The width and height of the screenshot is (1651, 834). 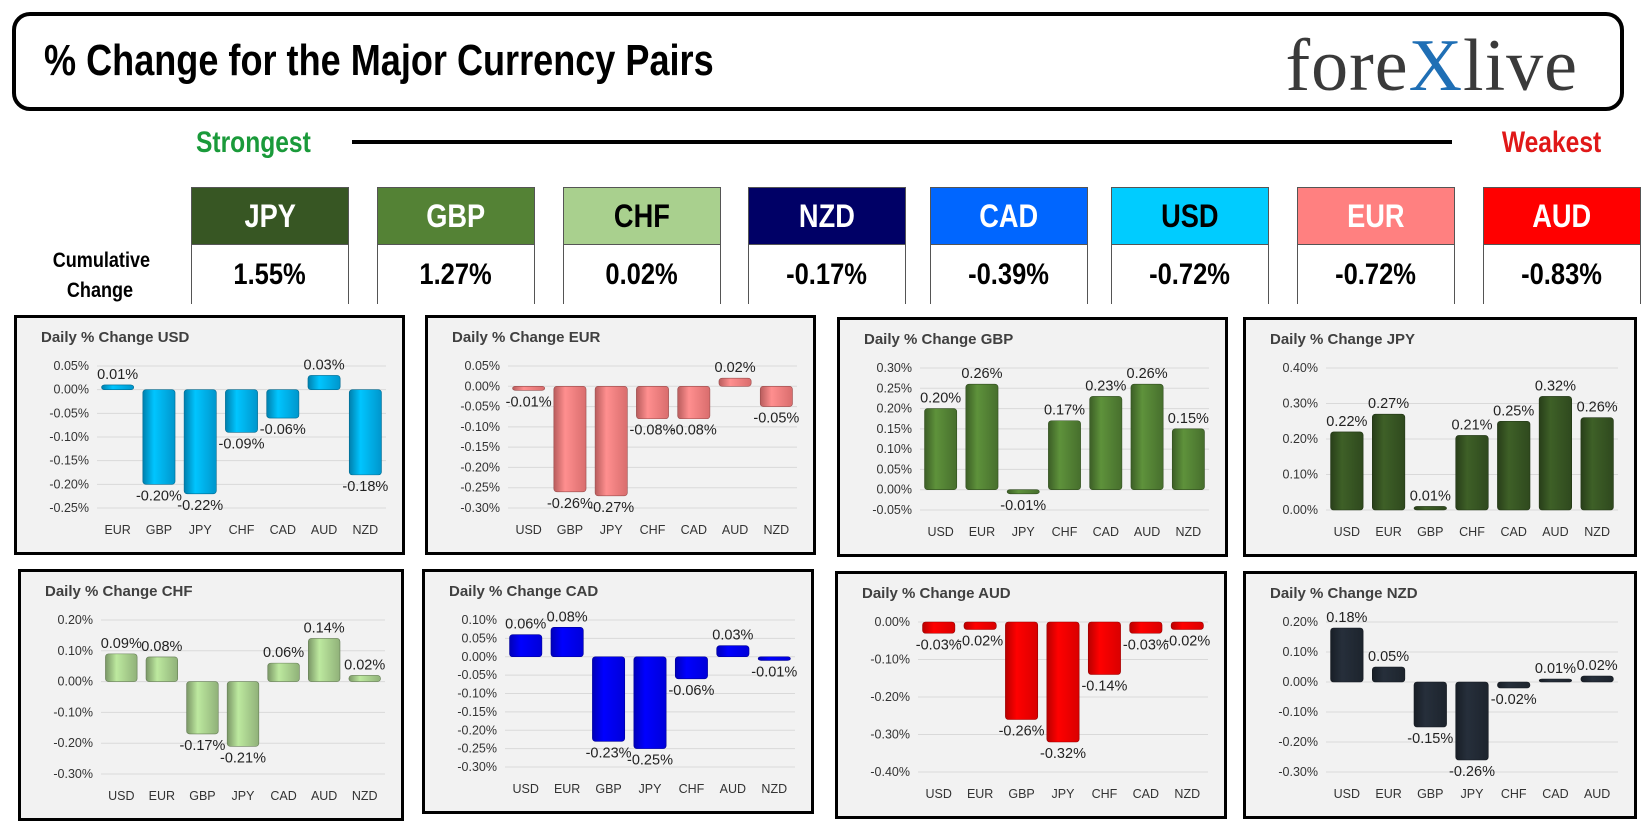 What do you see at coordinates (1346, 618) in the screenshot?
I see `data-label: 0.18%` at bounding box center [1346, 618].